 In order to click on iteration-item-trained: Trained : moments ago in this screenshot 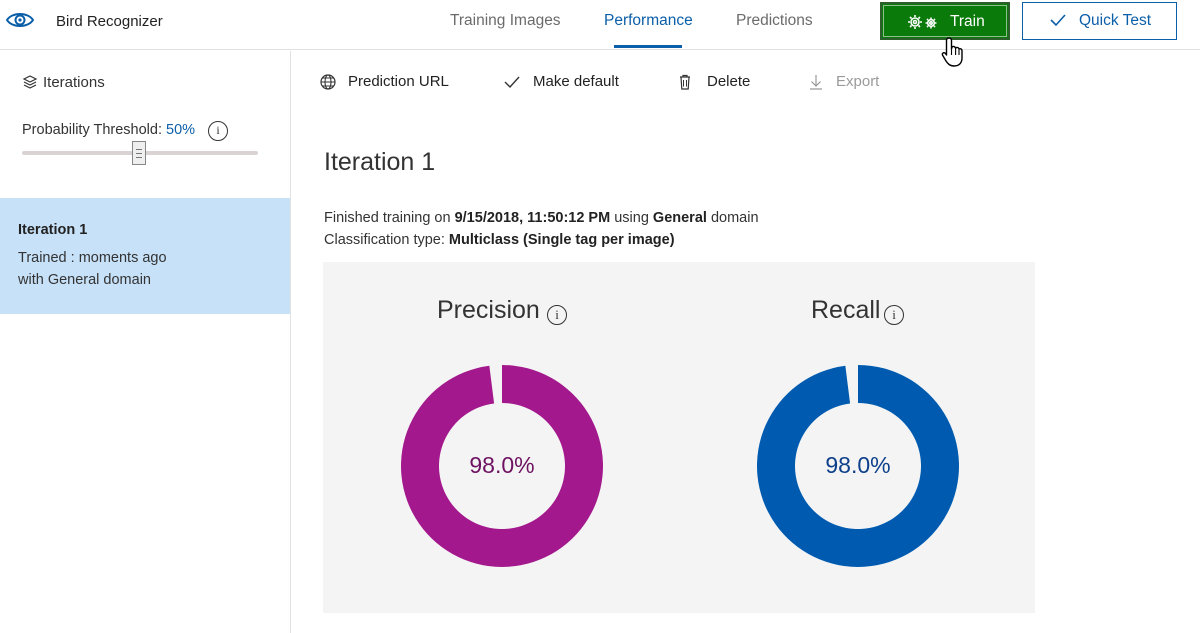, I will do `click(92, 258)`.